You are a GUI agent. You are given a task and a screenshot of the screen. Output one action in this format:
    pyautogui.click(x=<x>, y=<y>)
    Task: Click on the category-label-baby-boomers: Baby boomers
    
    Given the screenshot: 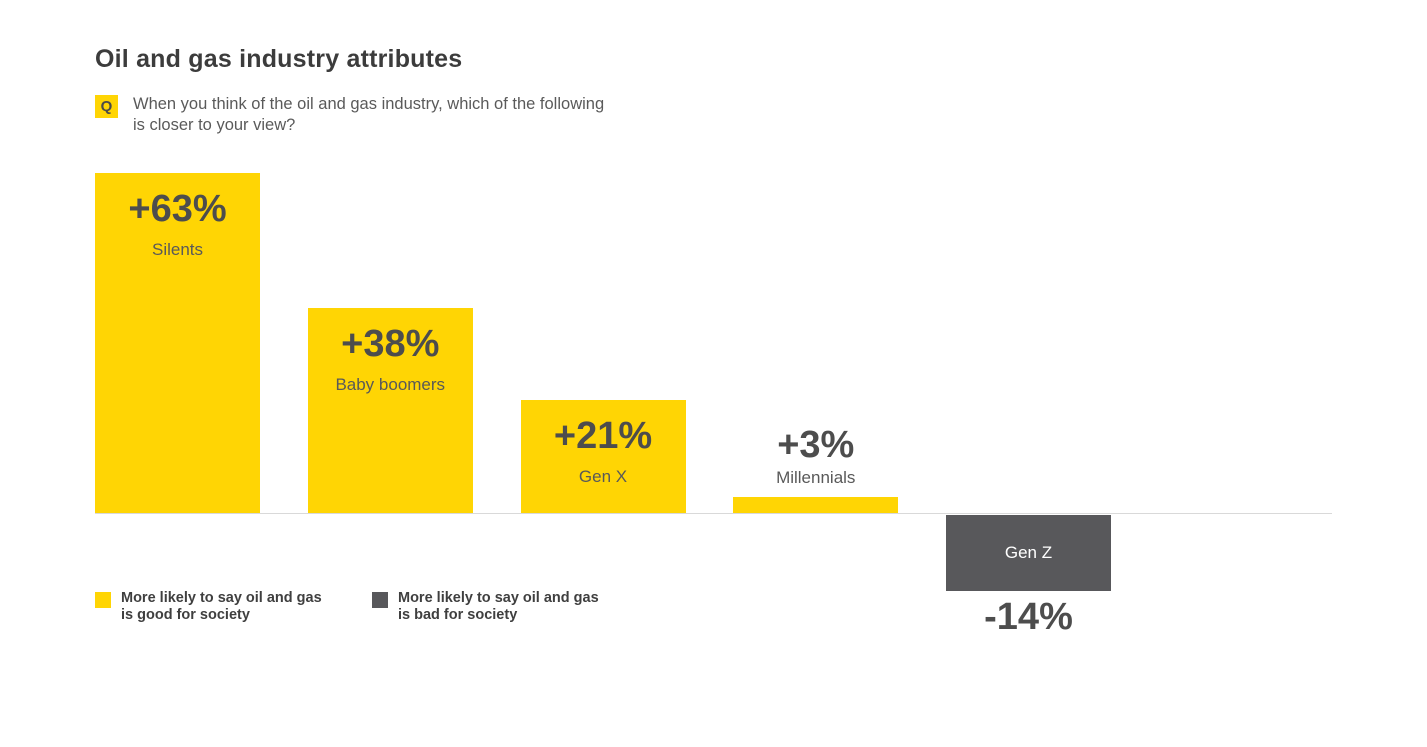 What is the action you would take?
    pyautogui.click(x=390, y=384)
    